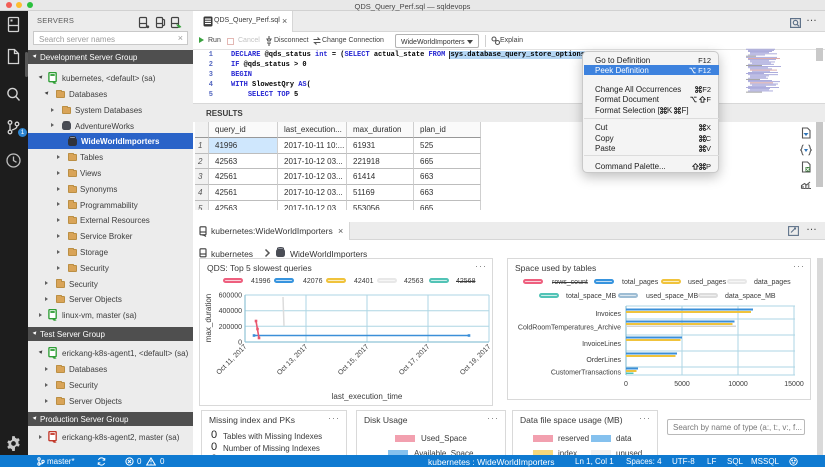  I want to click on svg-text: last_execution_time, so click(367, 396).